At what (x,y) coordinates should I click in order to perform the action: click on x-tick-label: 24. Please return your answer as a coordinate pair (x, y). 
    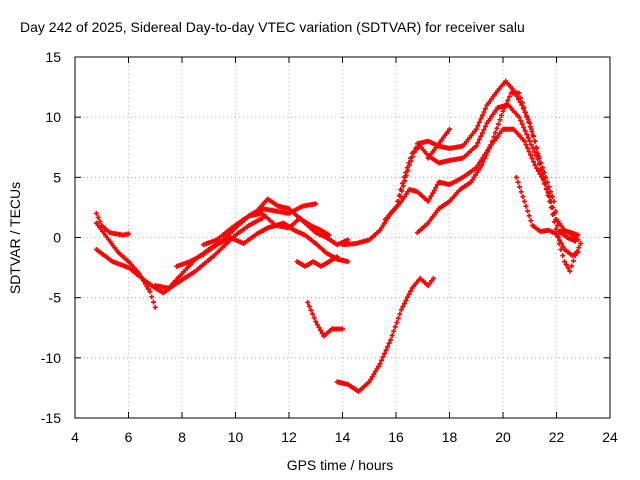
    Looking at the image, I should click on (610, 437).